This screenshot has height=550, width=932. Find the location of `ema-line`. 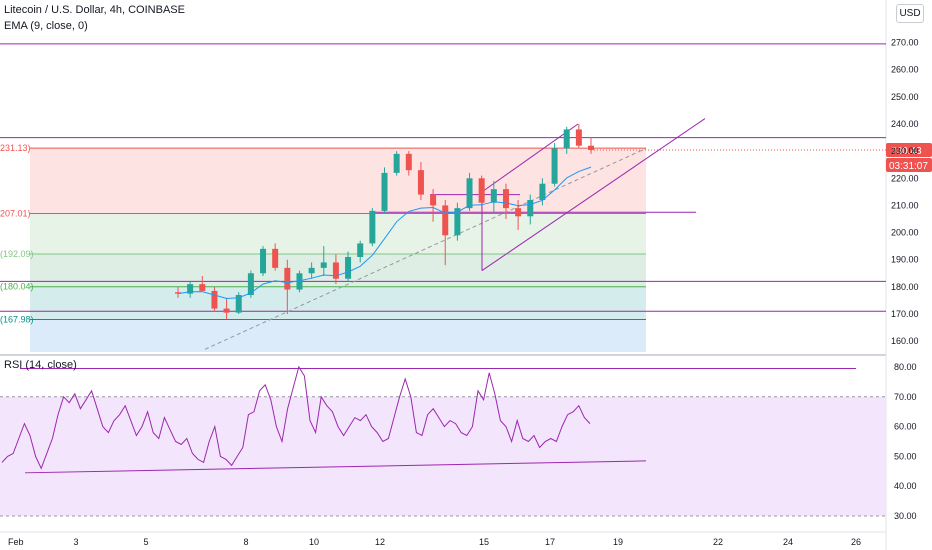

ema-line is located at coordinates (384, 233).